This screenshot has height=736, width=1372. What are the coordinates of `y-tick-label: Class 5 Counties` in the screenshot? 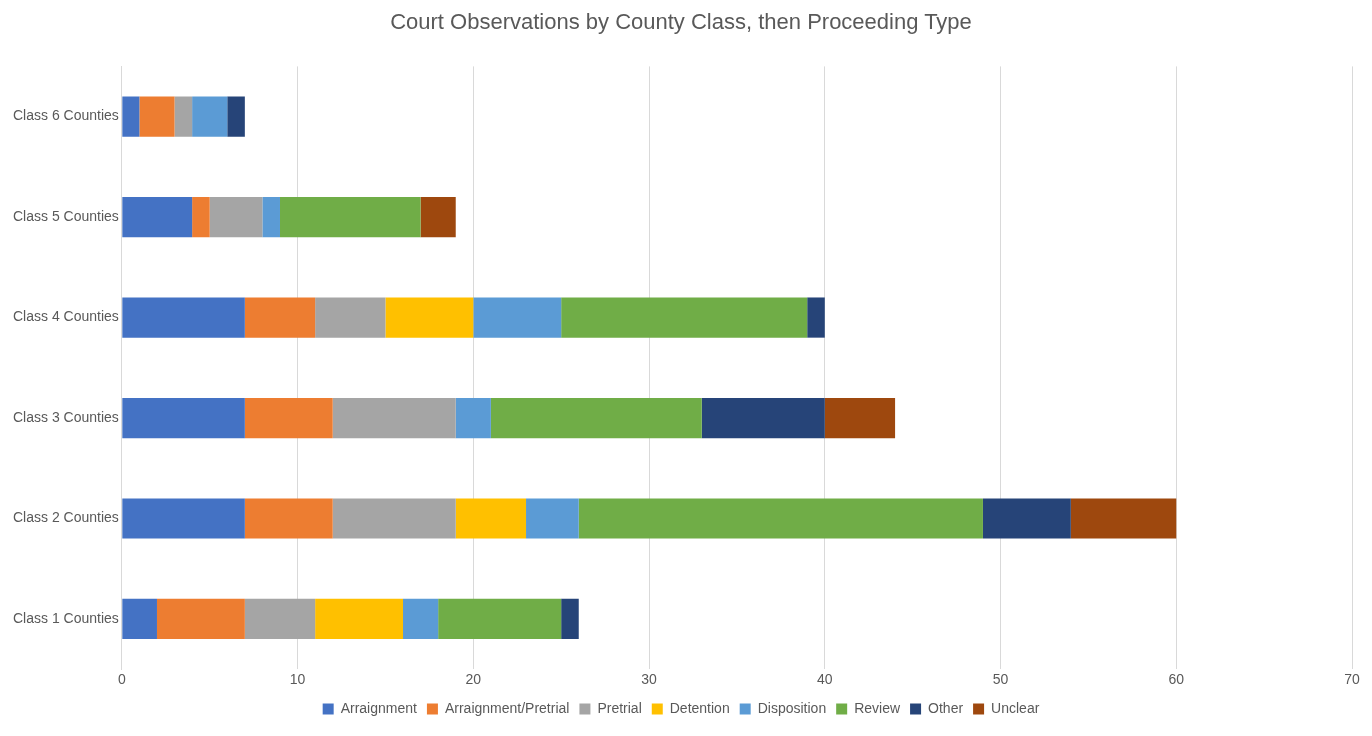 It's located at (66, 215).